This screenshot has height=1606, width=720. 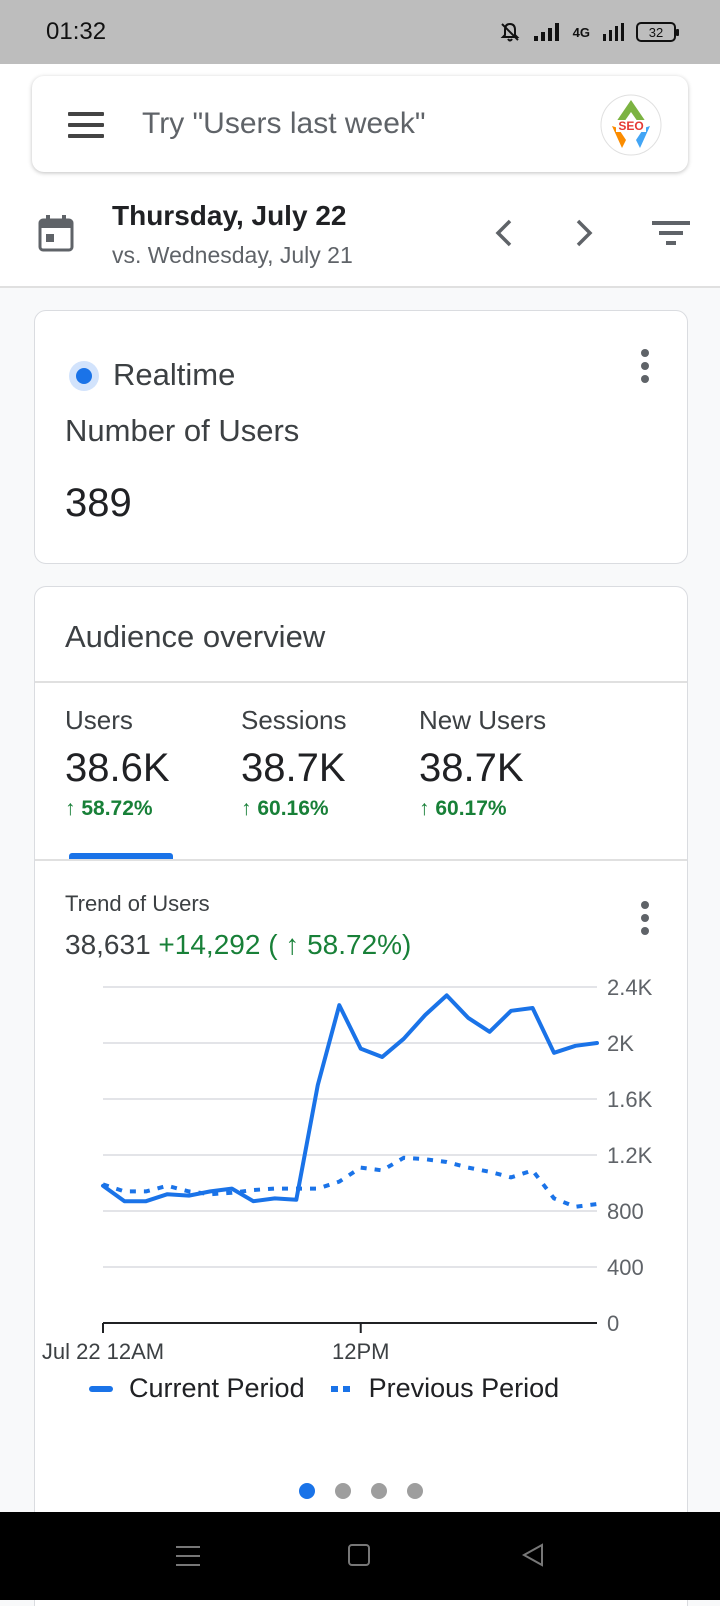 I want to click on metric-change: ↑ 60.17%, so click(x=463, y=808).